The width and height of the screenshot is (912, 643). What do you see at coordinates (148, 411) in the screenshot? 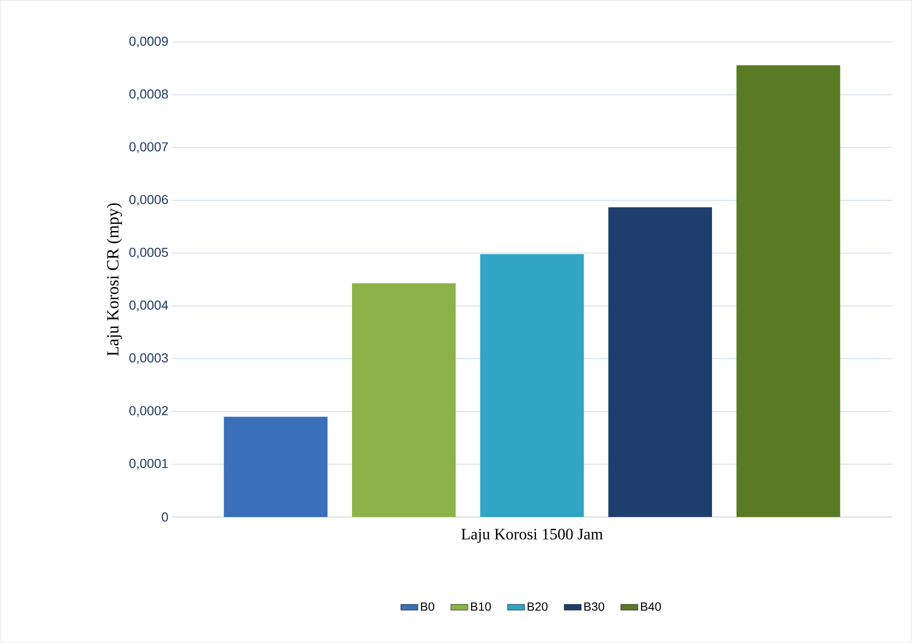
I see `y-tick-label: 0,0002` at bounding box center [148, 411].